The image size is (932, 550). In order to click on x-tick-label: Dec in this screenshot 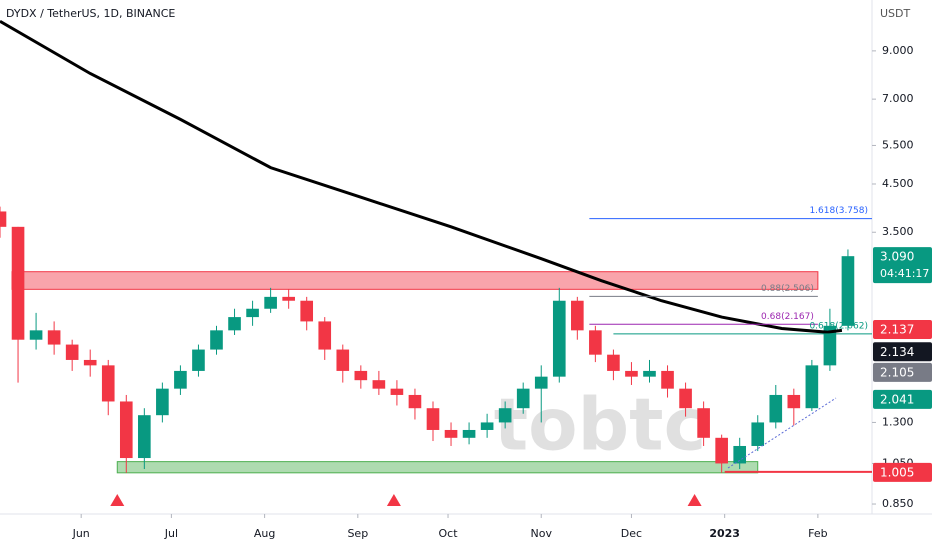, I will do `click(631, 533)`.